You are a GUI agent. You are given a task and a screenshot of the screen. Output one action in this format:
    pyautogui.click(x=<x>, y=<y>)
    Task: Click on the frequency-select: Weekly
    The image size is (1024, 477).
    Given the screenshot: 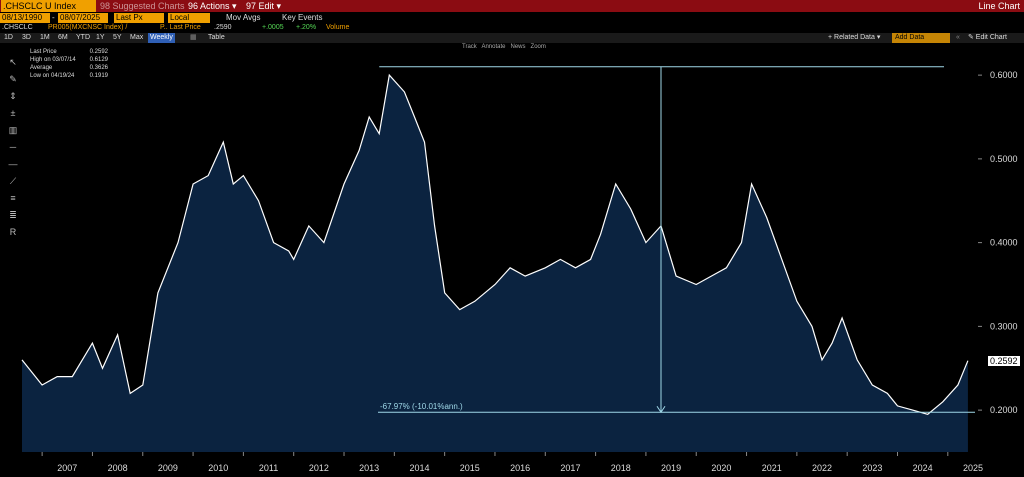 What is the action you would take?
    pyautogui.click(x=161, y=38)
    